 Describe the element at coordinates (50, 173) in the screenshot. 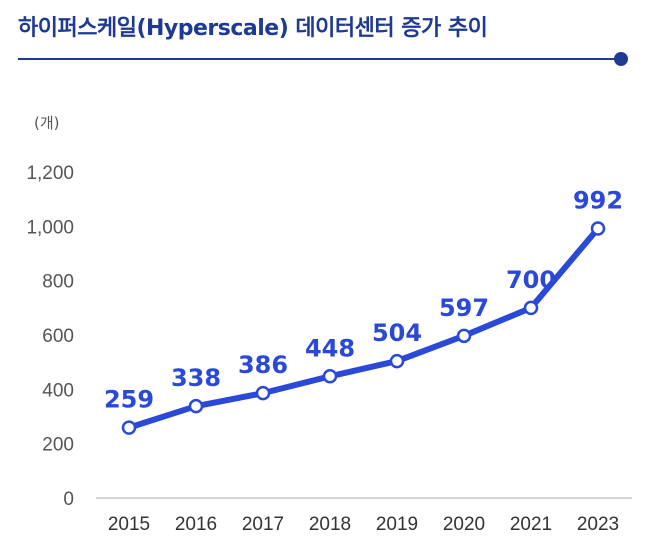

I see `y-tick-label: 1,200` at that location.